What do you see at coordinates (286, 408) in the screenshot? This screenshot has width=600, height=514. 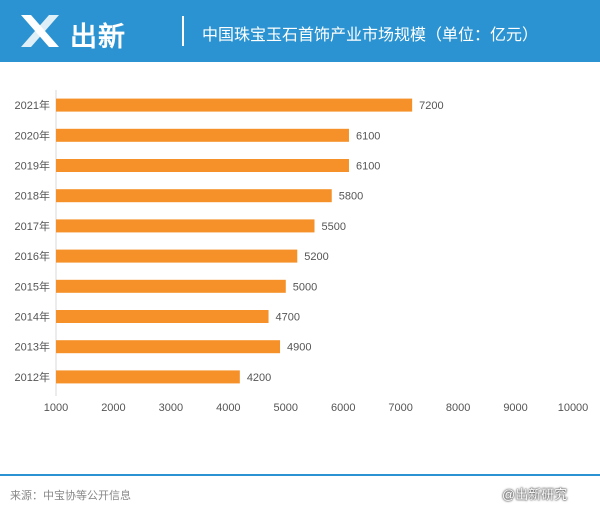 I see `x-tick-label: 5000` at bounding box center [286, 408].